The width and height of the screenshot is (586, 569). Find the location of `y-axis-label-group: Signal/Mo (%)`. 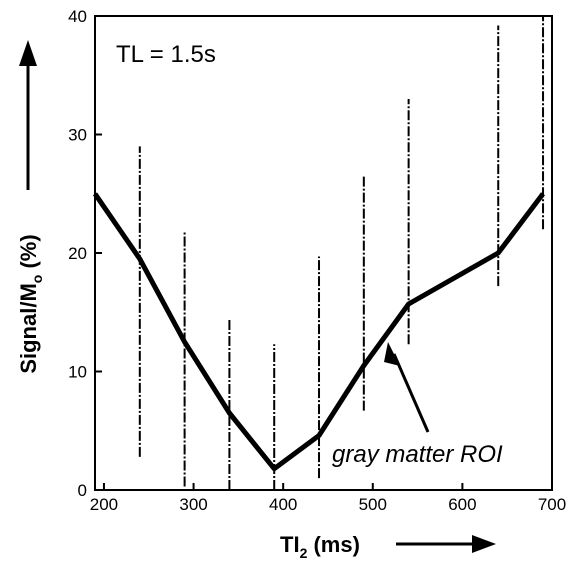

y-axis-label-group: Signal/Mo (%) is located at coordinates (30, 303).